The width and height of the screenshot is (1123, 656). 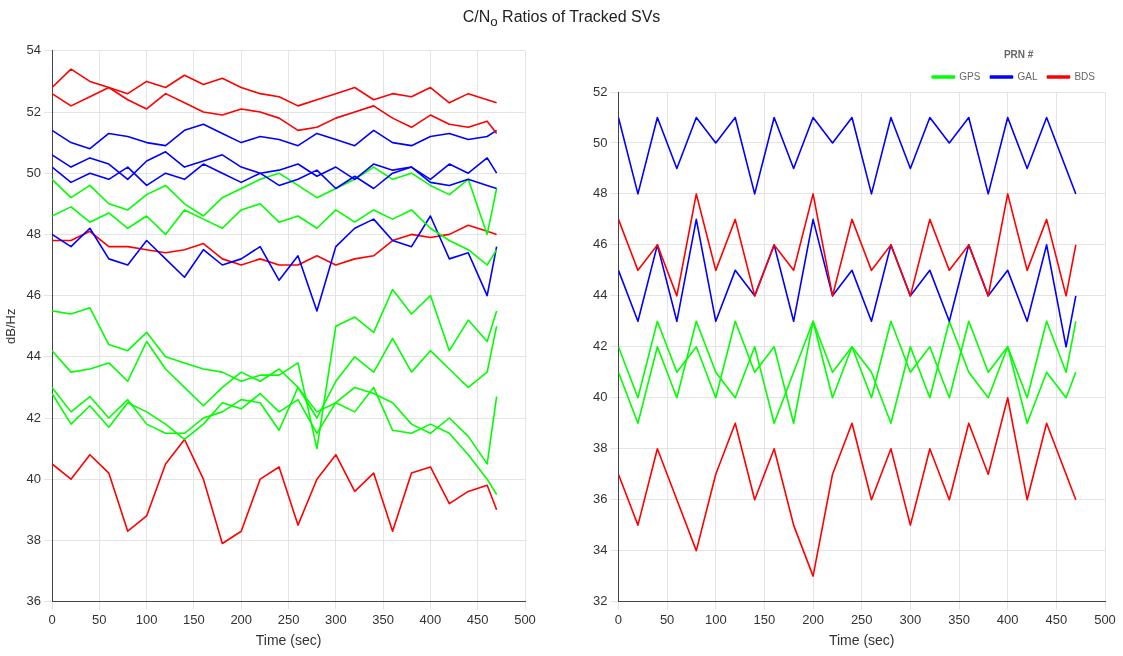 What do you see at coordinates (600, 550) in the screenshot?
I see `y-tick-label: 34` at bounding box center [600, 550].